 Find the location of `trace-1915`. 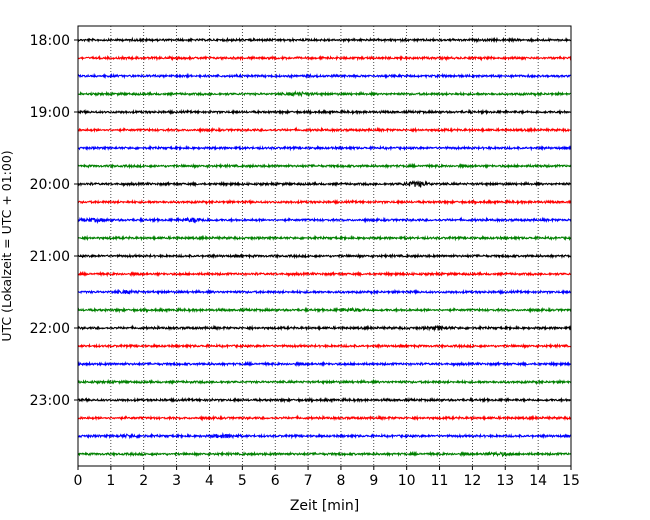

trace-1915 is located at coordinates (324, 130).